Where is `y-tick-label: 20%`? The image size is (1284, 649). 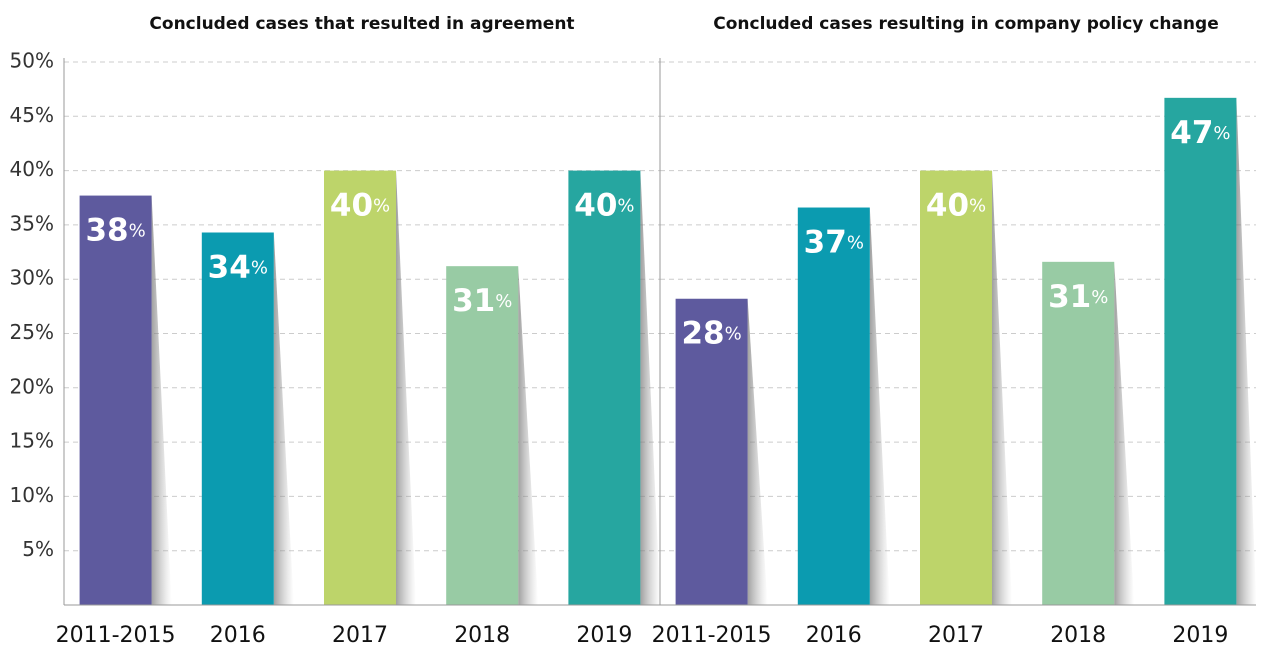
y-tick-label: 20% is located at coordinates (32, 386).